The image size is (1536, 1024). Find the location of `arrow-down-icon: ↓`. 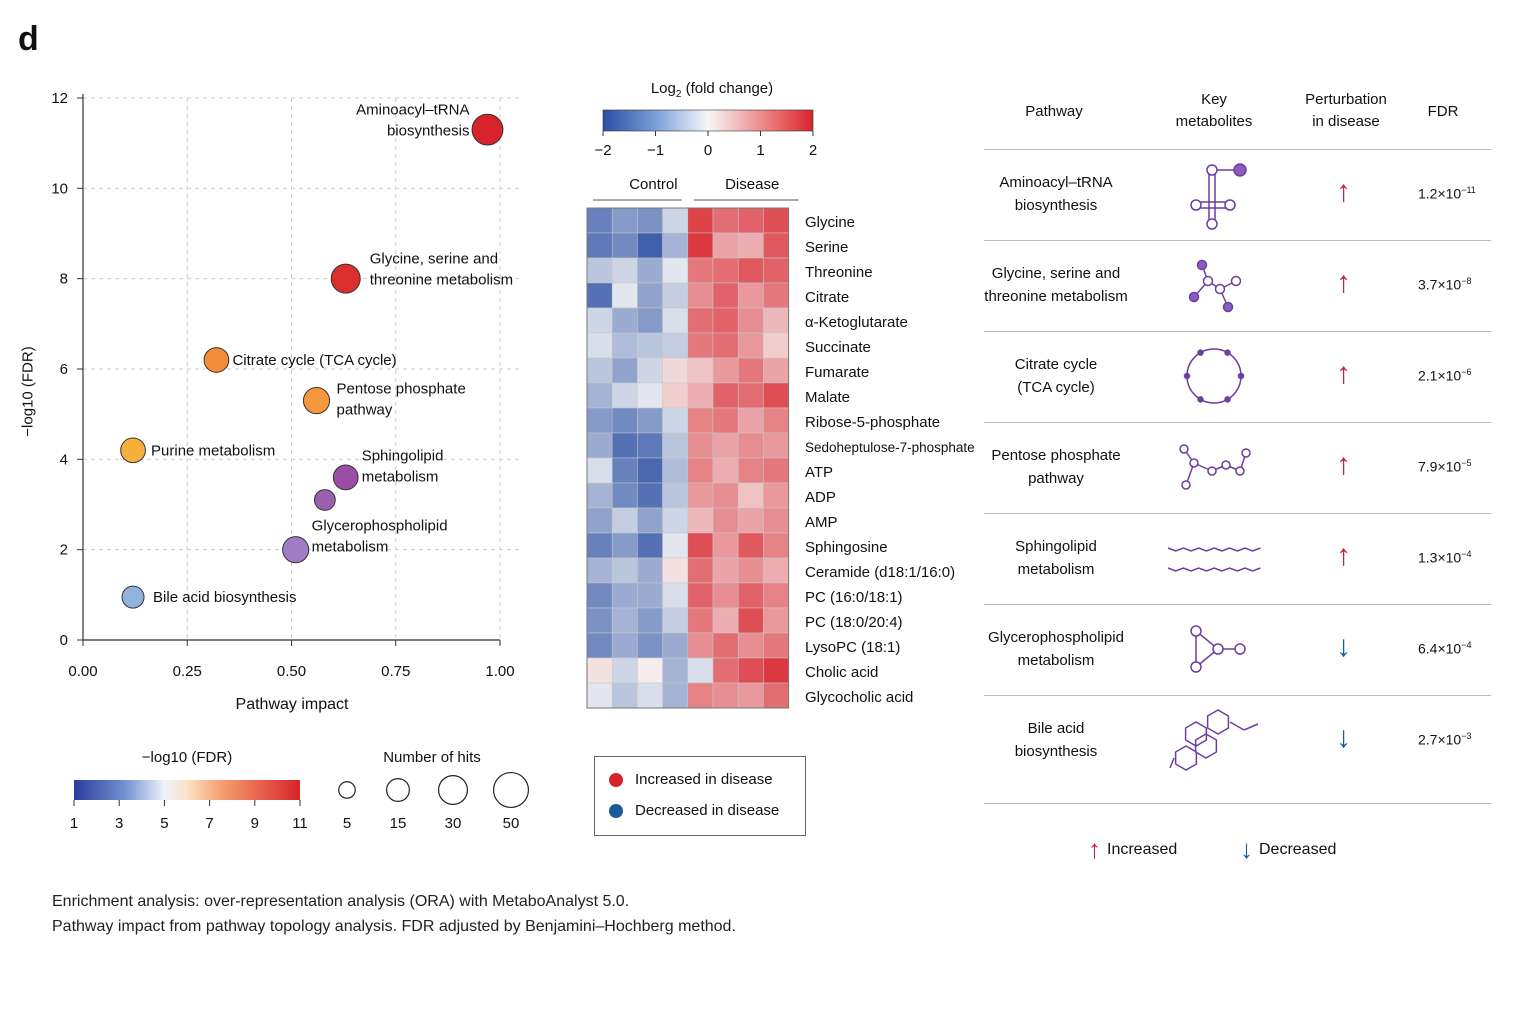

arrow-down-icon: ↓ is located at coordinates (1343, 737).